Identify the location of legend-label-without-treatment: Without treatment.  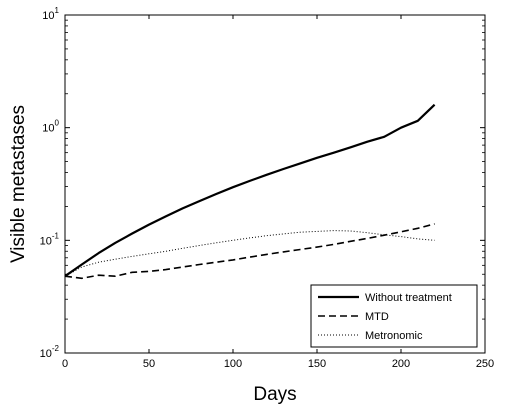
(408, 298).